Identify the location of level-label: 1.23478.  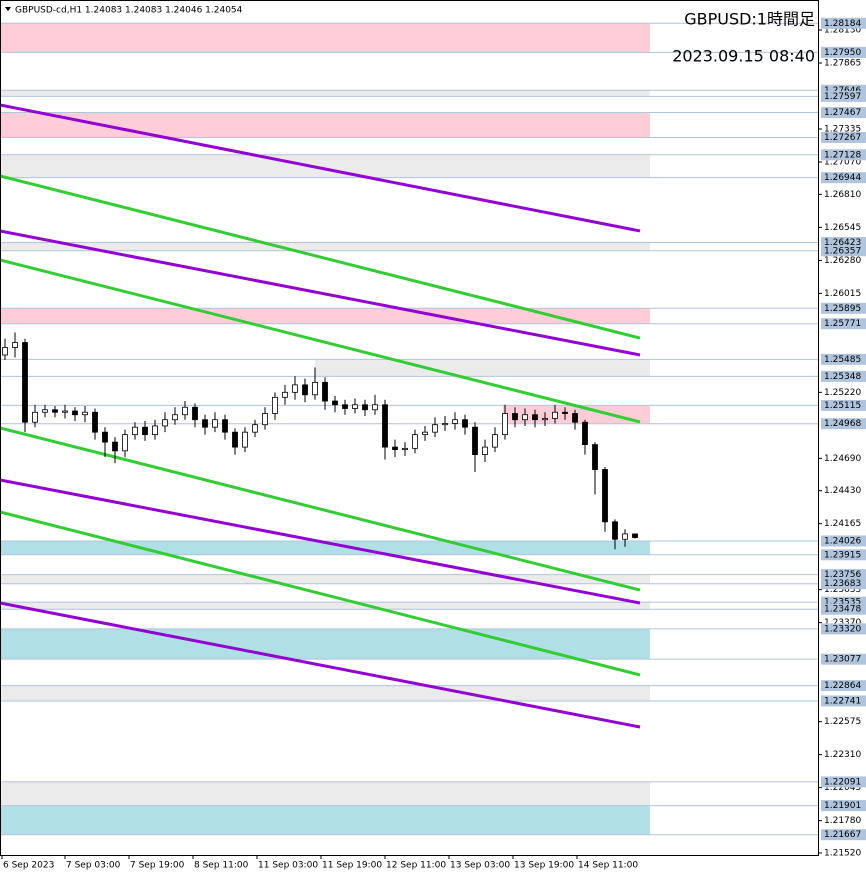
(842, 610).